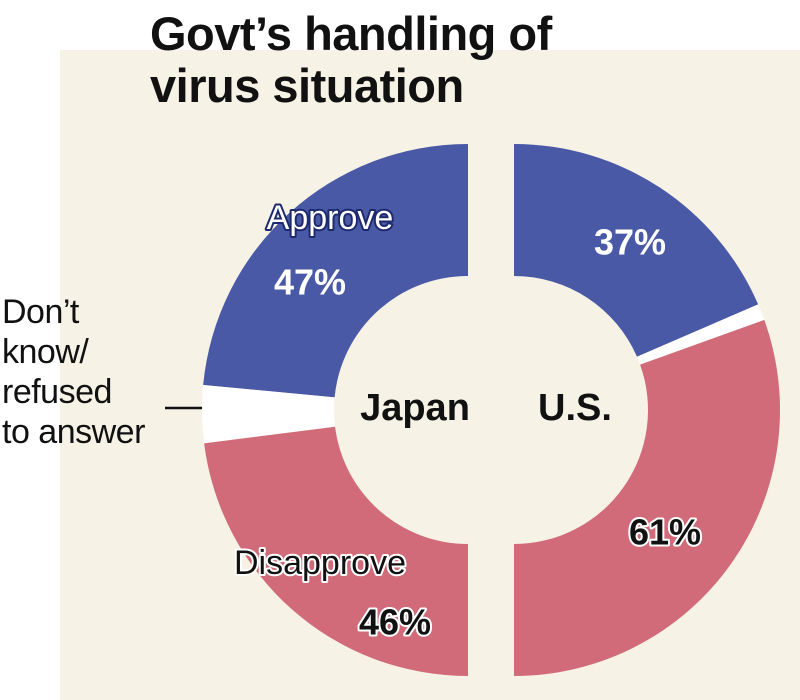 The height and width of the screenshot is (700, 800). Describe the element at coordinates (320, 563) in the screenshot. I see `category-label: Disapprove` at that location.